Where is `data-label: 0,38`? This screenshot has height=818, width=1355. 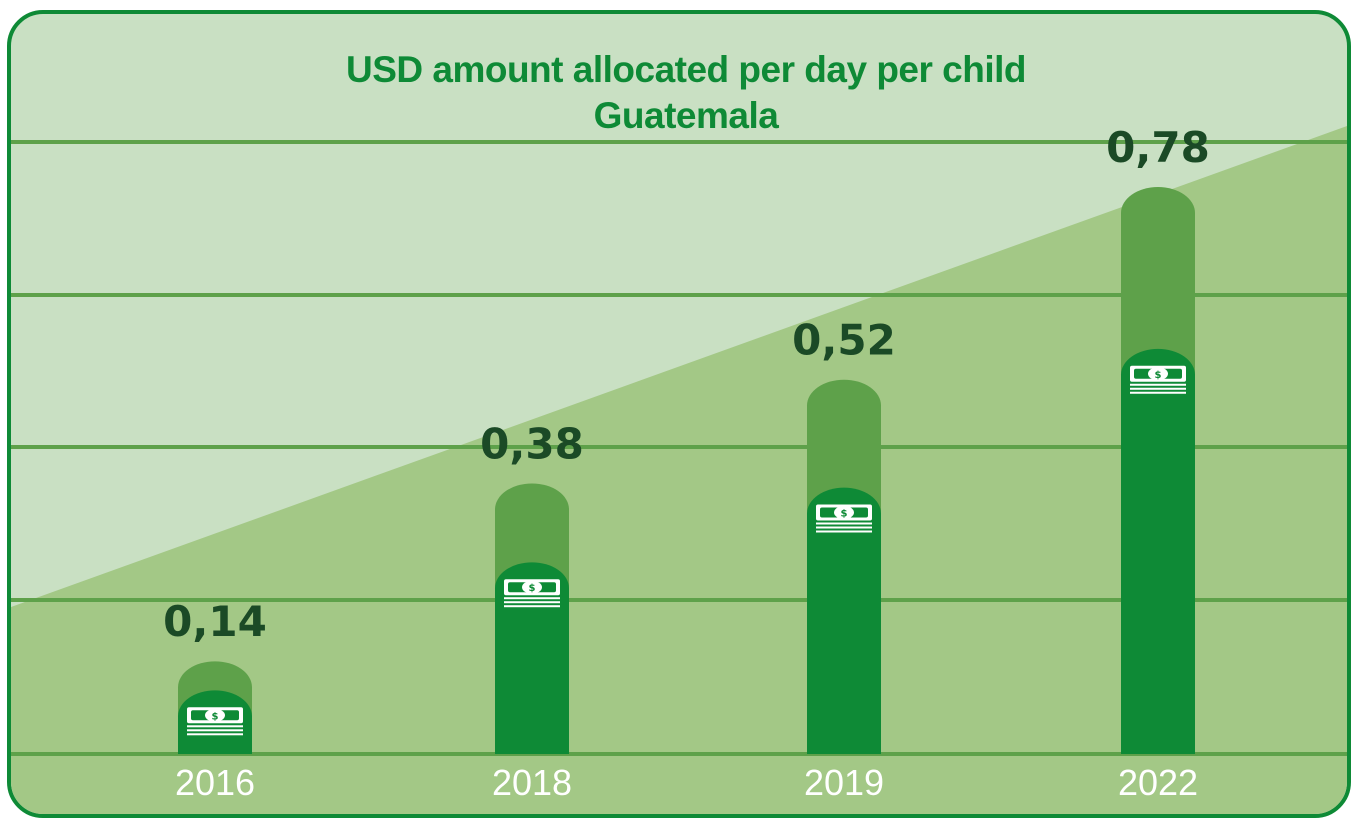
data-label: 0,38 is located at coordinates (532, 443).